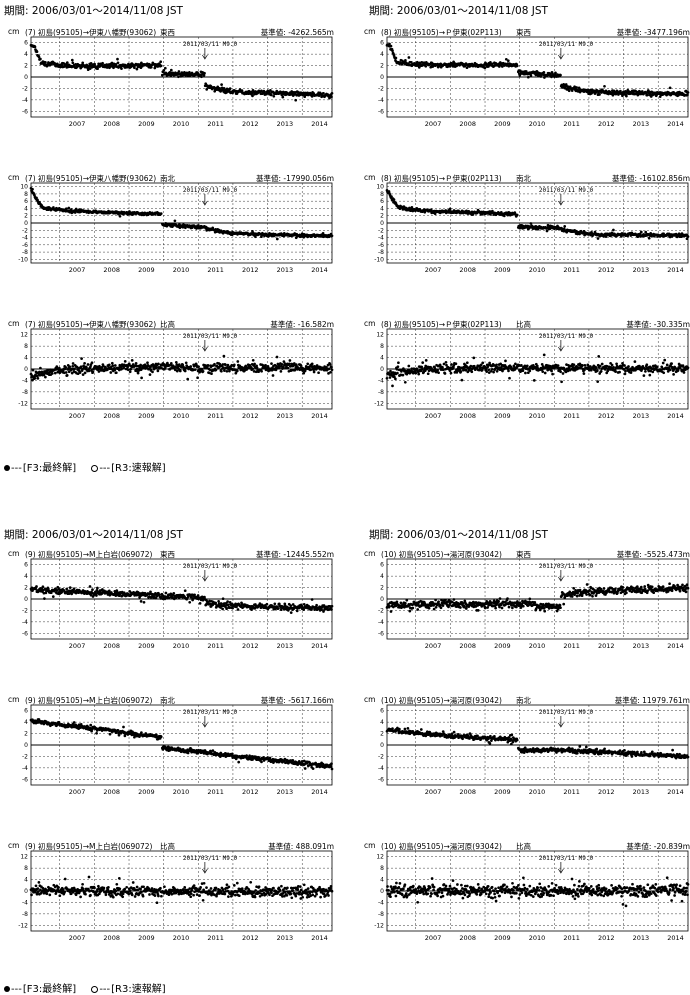 This screenshot has height=995, width=690. Describe the element at coordinates (77, 270) in the screenshot. I see `x-tick-label: 2007` at that location.